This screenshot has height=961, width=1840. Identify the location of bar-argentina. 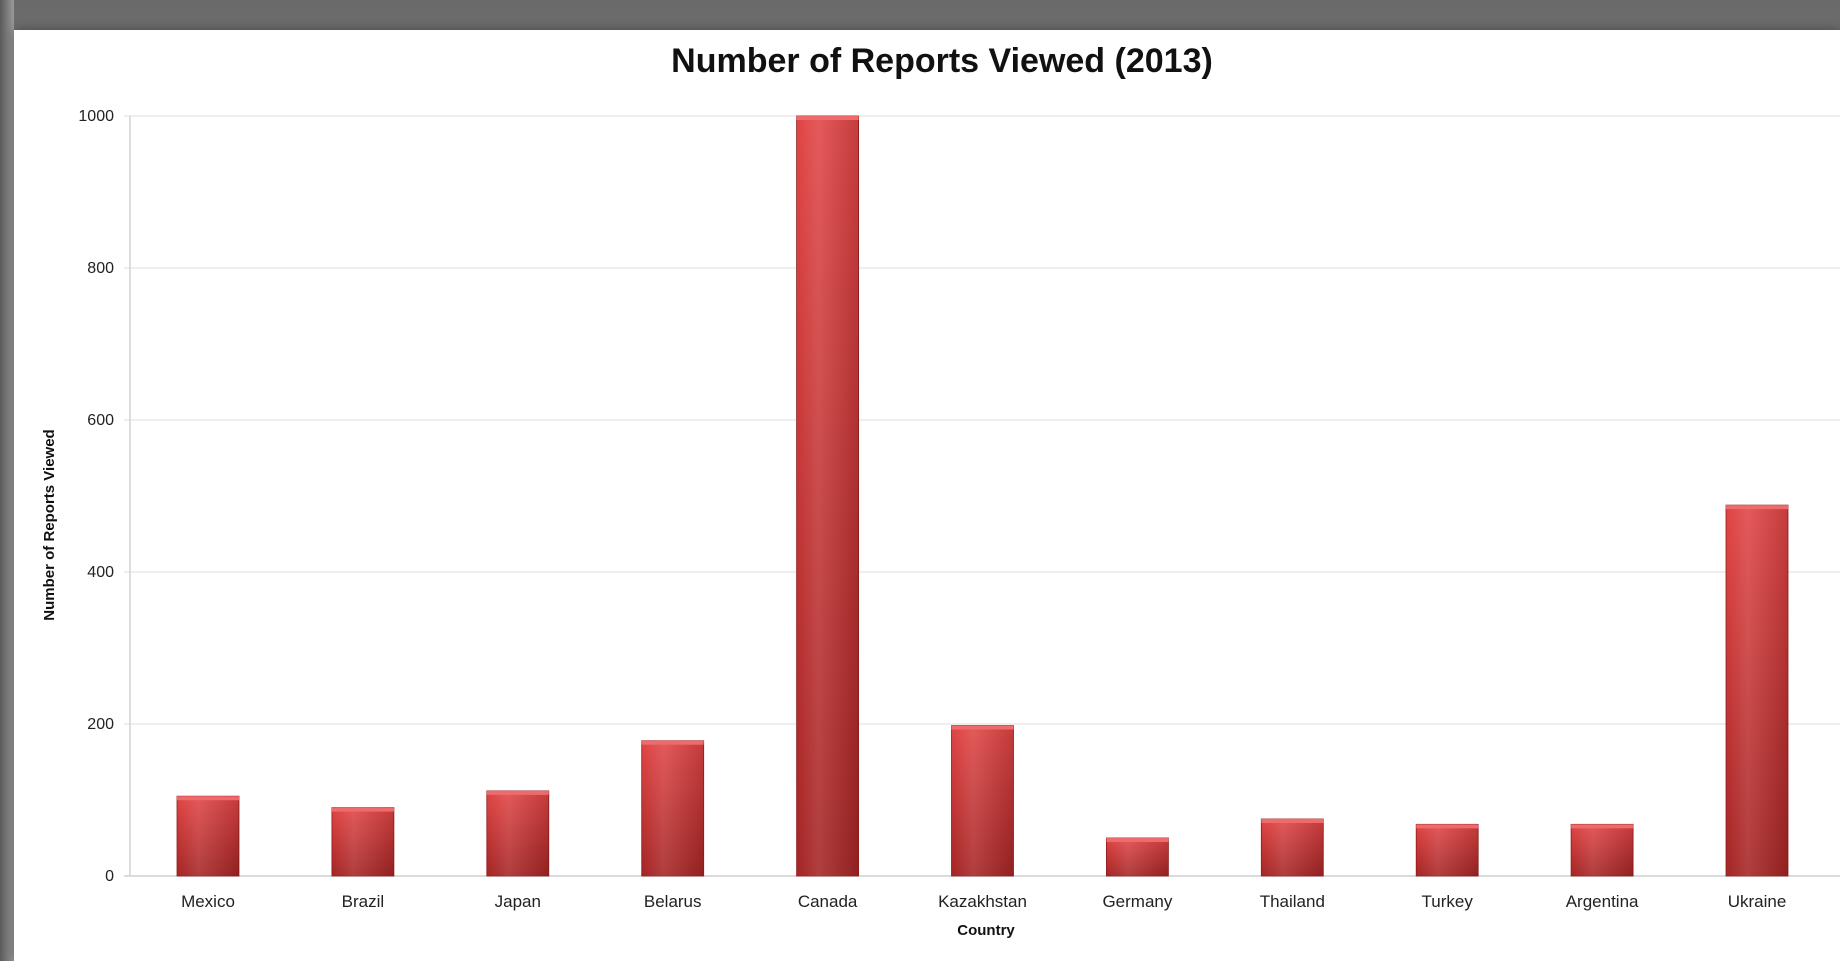
(1602, 850).